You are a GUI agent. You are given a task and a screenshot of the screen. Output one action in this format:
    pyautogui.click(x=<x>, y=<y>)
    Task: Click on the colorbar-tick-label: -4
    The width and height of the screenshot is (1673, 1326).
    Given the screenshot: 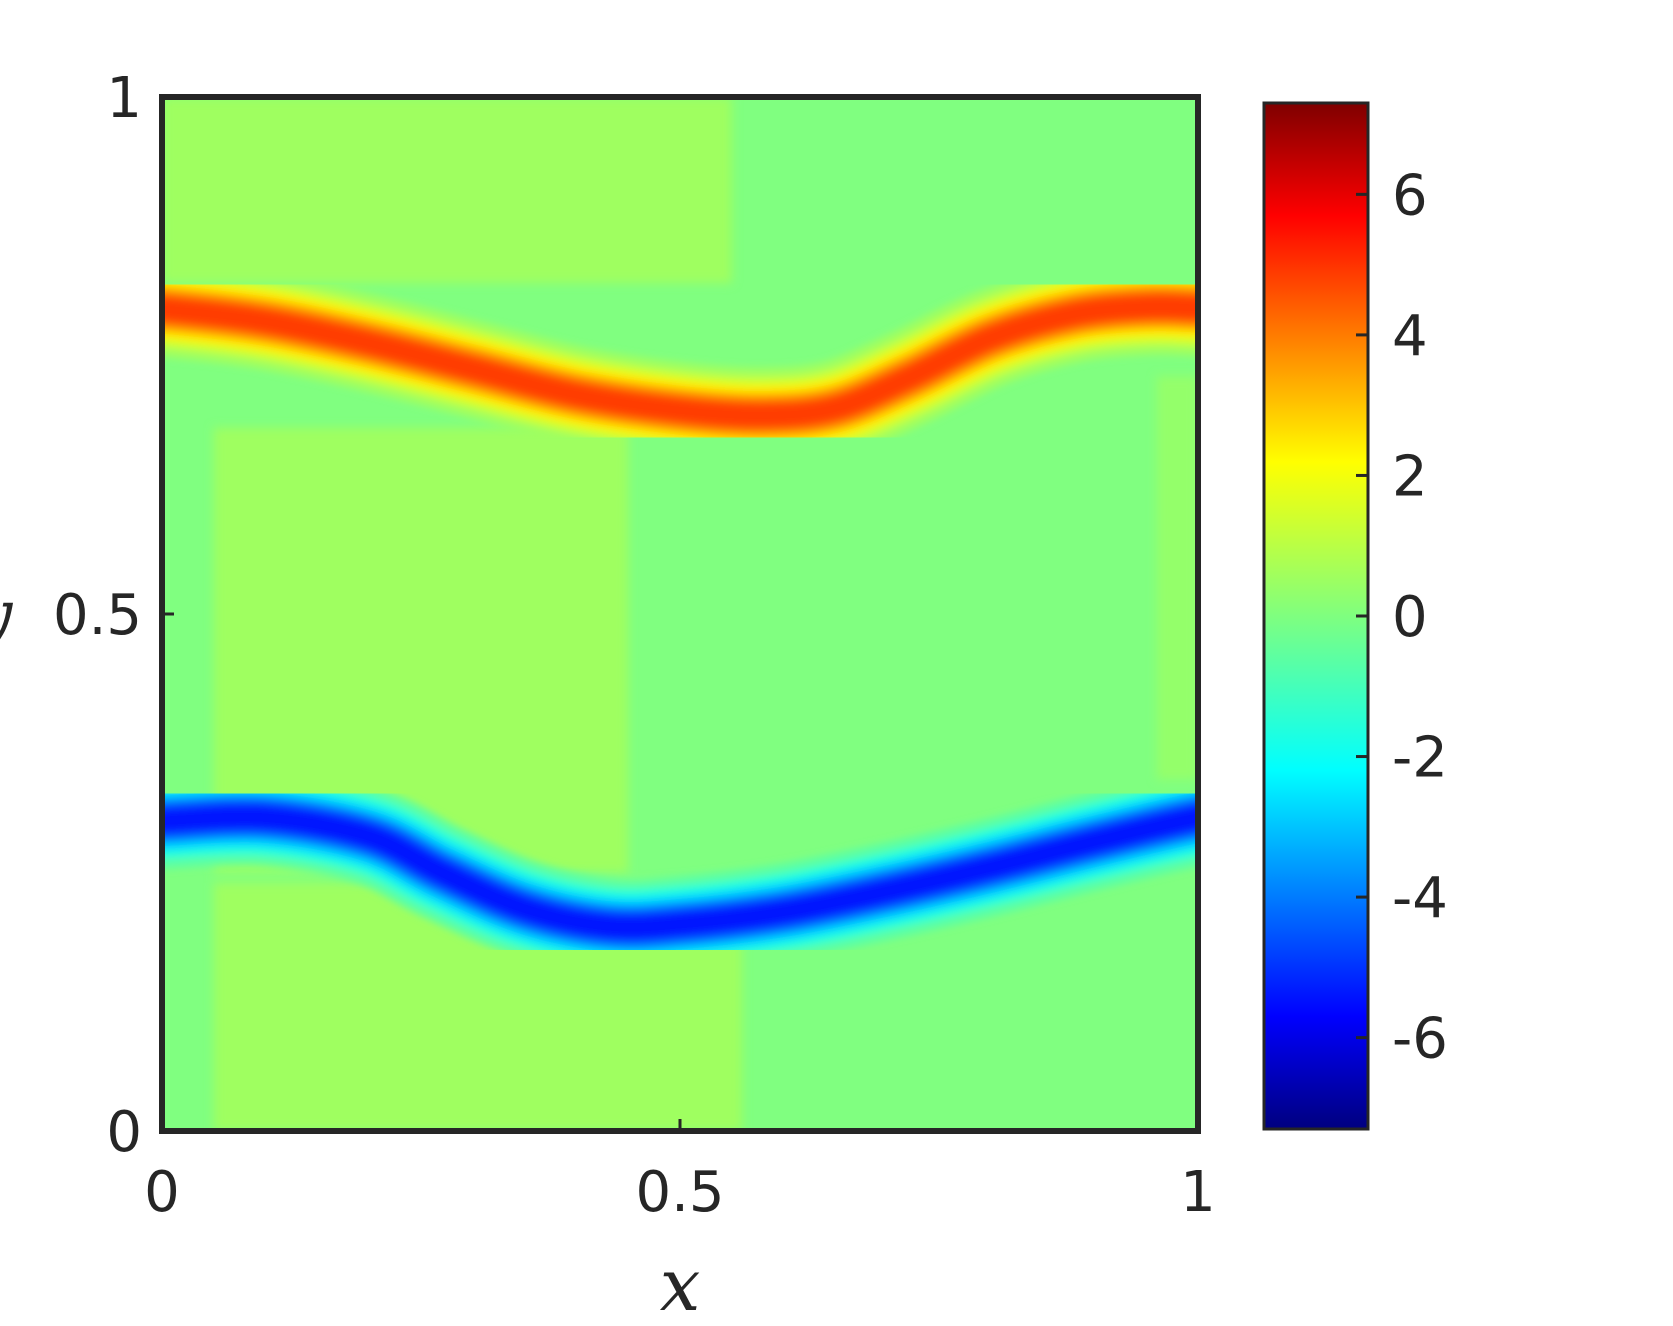 What is the action you would take?
    pyautogui.click(x=1420, y=898)
    